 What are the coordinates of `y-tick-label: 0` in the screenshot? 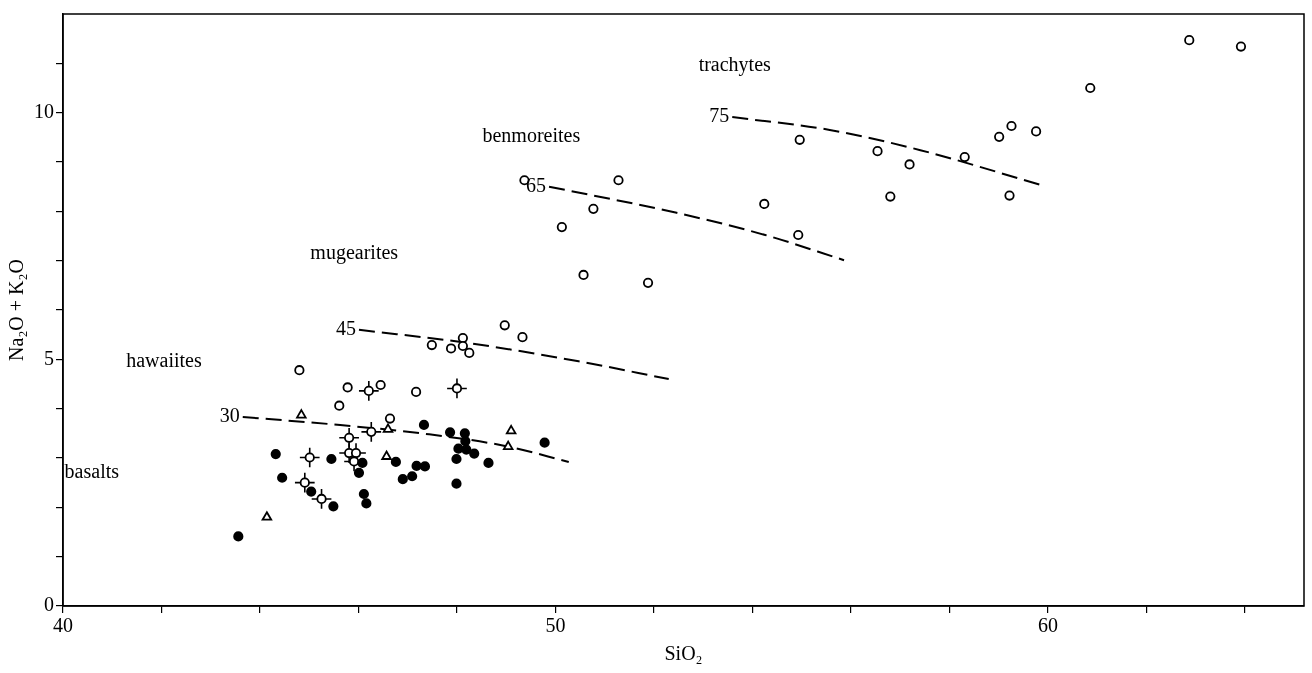 It's located at (49, 604).